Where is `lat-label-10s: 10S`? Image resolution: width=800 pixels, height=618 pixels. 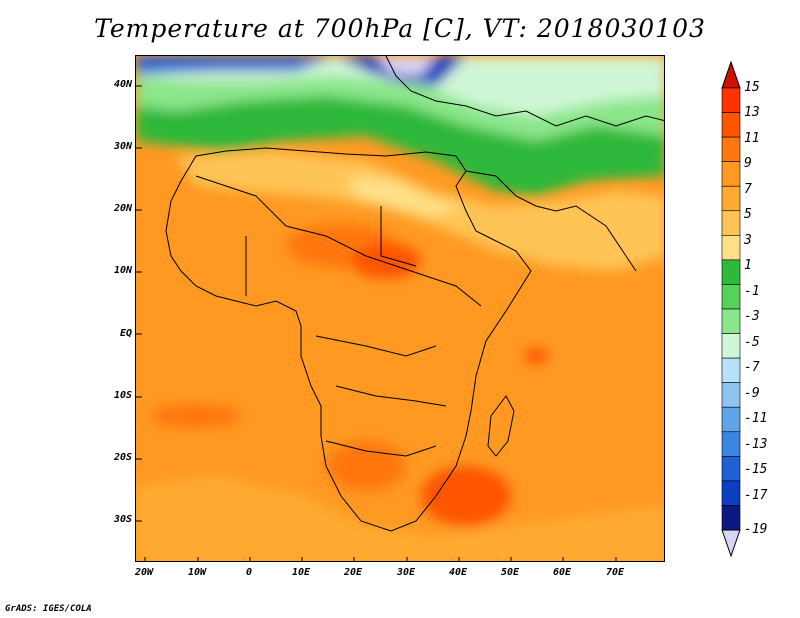
lat-label-10s: 10S is located at coordinates (122, 395).